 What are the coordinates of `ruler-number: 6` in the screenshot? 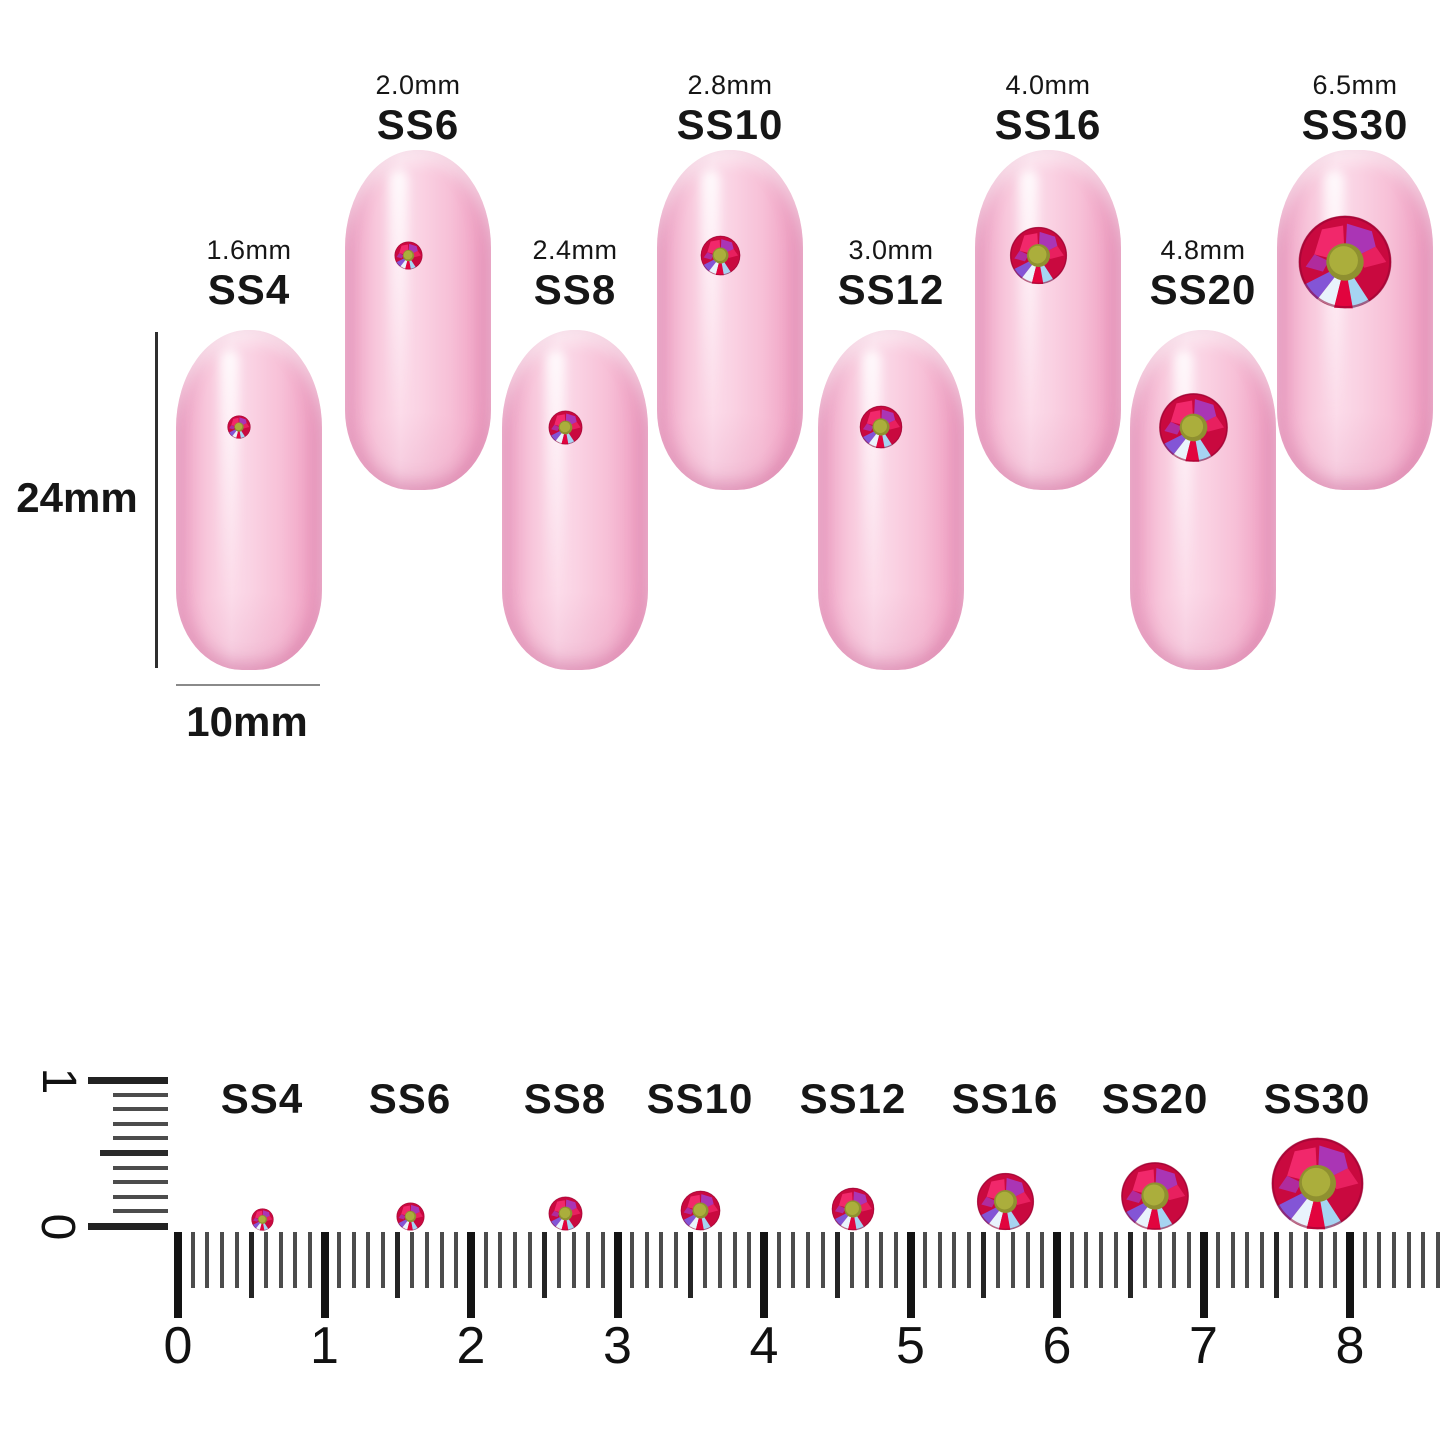 It's located at (1057, 1346).